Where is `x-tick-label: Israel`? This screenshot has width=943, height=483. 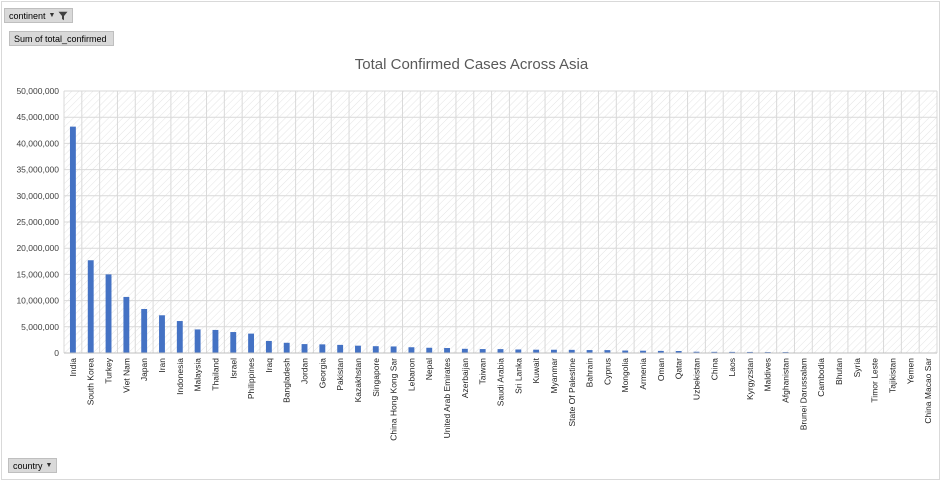 x-tick-label: Israel is located at coordinates (233, 368).